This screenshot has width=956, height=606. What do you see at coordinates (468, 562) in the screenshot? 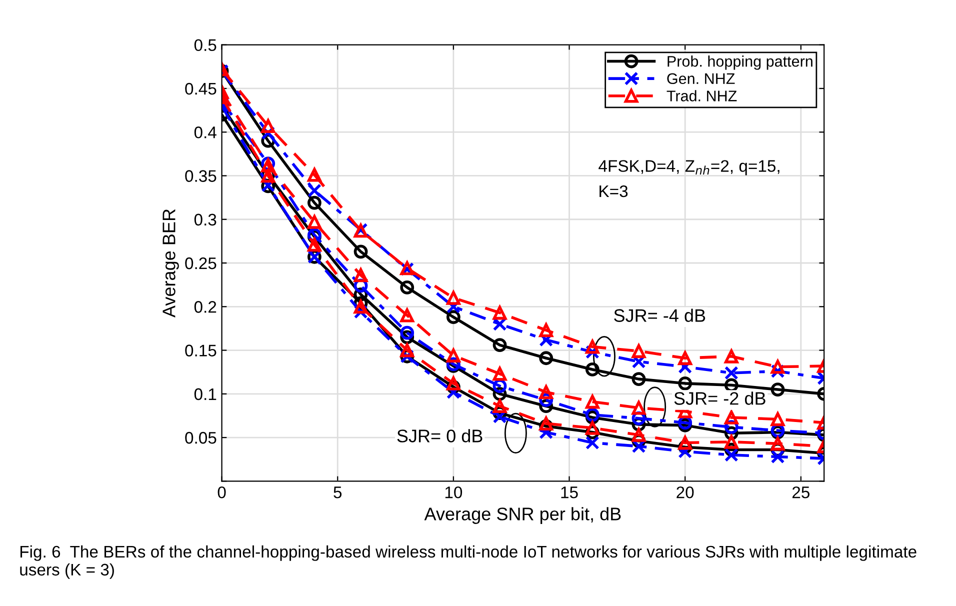
I see `caption: Fig. 6 The BERs of the channel-hopping-based wireless multi-node IoT networks for various SJRs with multiple legitimate users (K = 3)` at bounding box center [468, 562].